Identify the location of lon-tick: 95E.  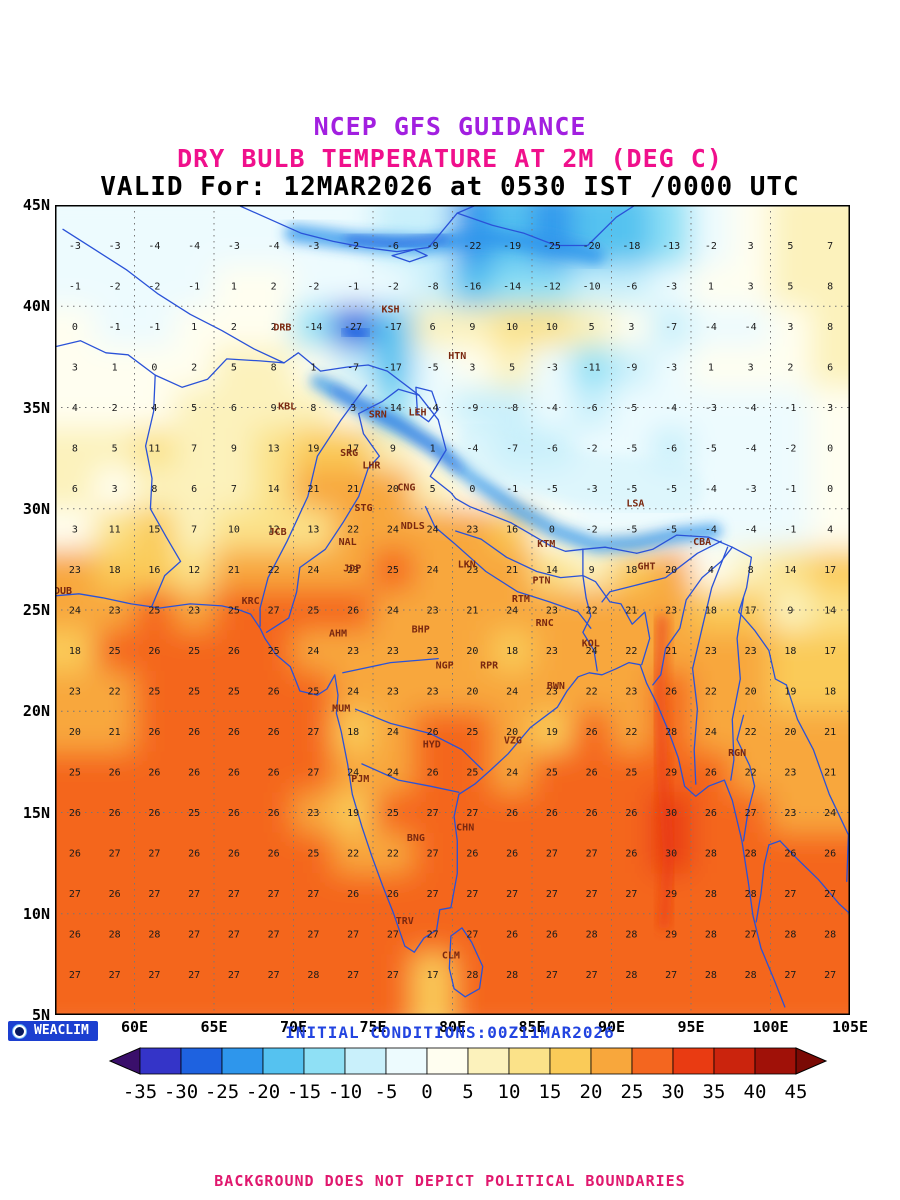
(691, 1027).